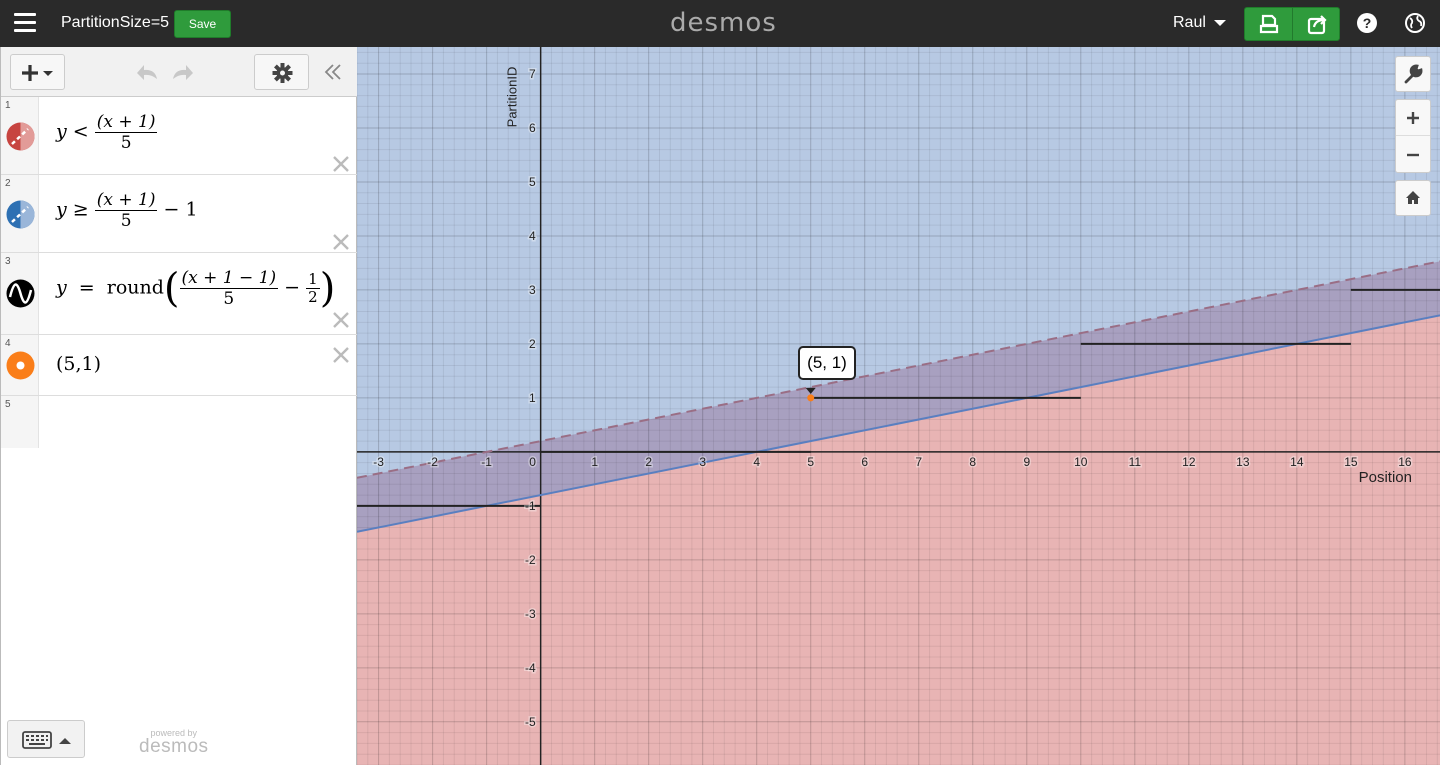 Image resolution: width=1440 pixels, height=765 pixels. What do you see at coordinates (179, 136) in the screenshot?
I see `expression-row-1: 1 y < (x + 1) 5` at bounding box center [179, 136].